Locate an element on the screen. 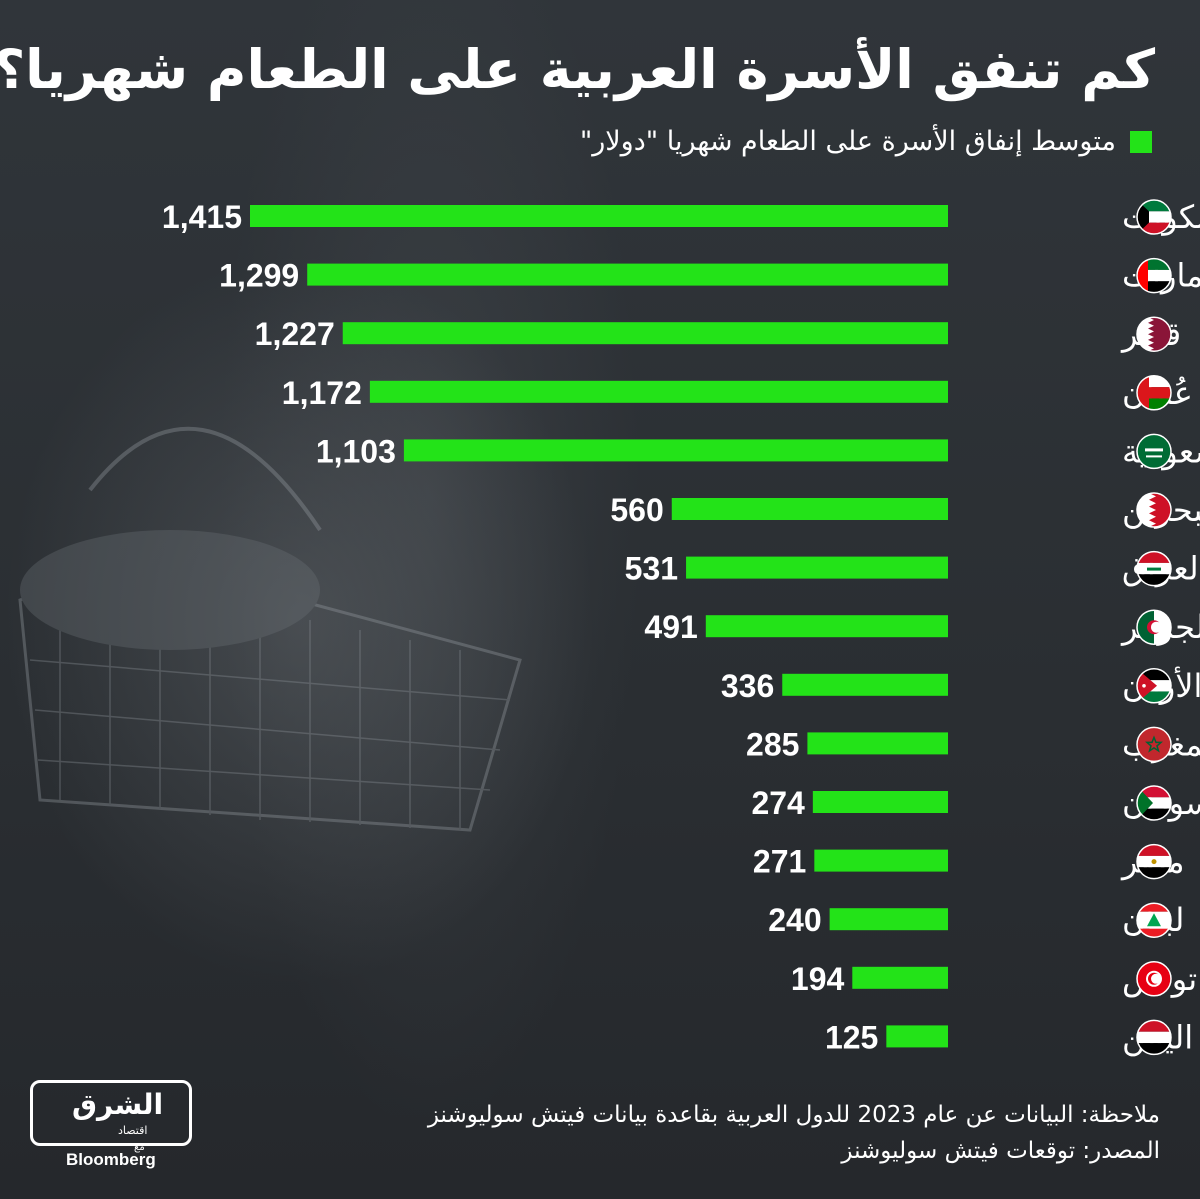 This screenshot has width=1200, height=1199. jordan-flag-icon is located at coordinates (1154, 686).